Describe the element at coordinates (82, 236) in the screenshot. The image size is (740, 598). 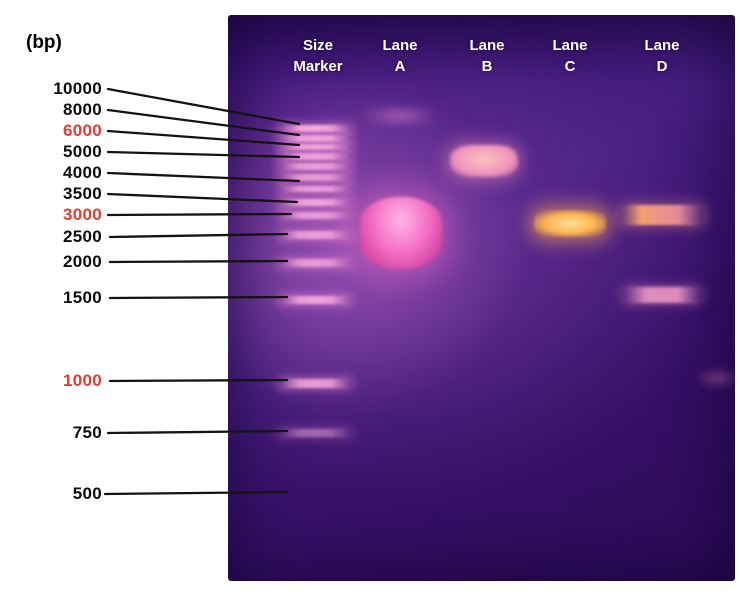
I see `size-label-2500: 2500` at that location.